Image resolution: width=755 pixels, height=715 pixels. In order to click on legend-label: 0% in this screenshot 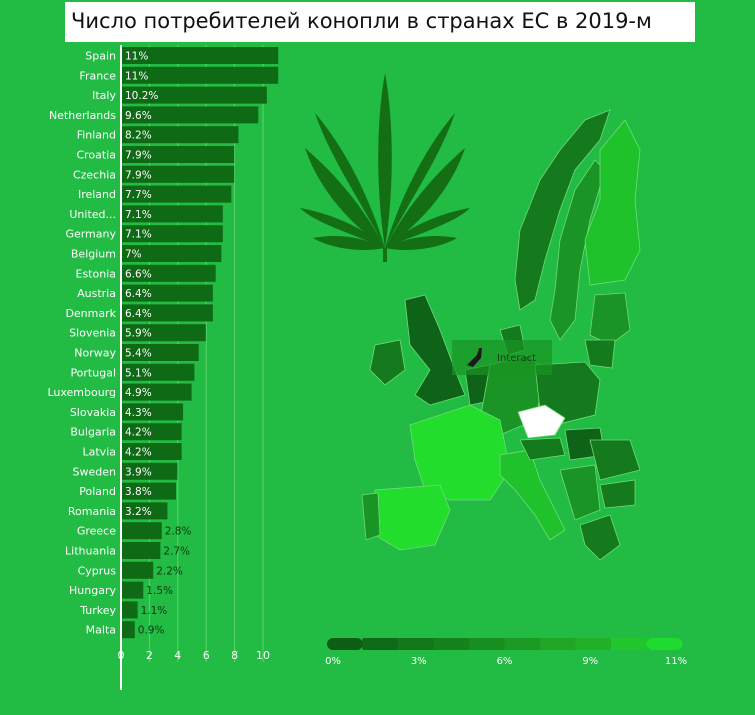, I will do `click(333, 661)`.